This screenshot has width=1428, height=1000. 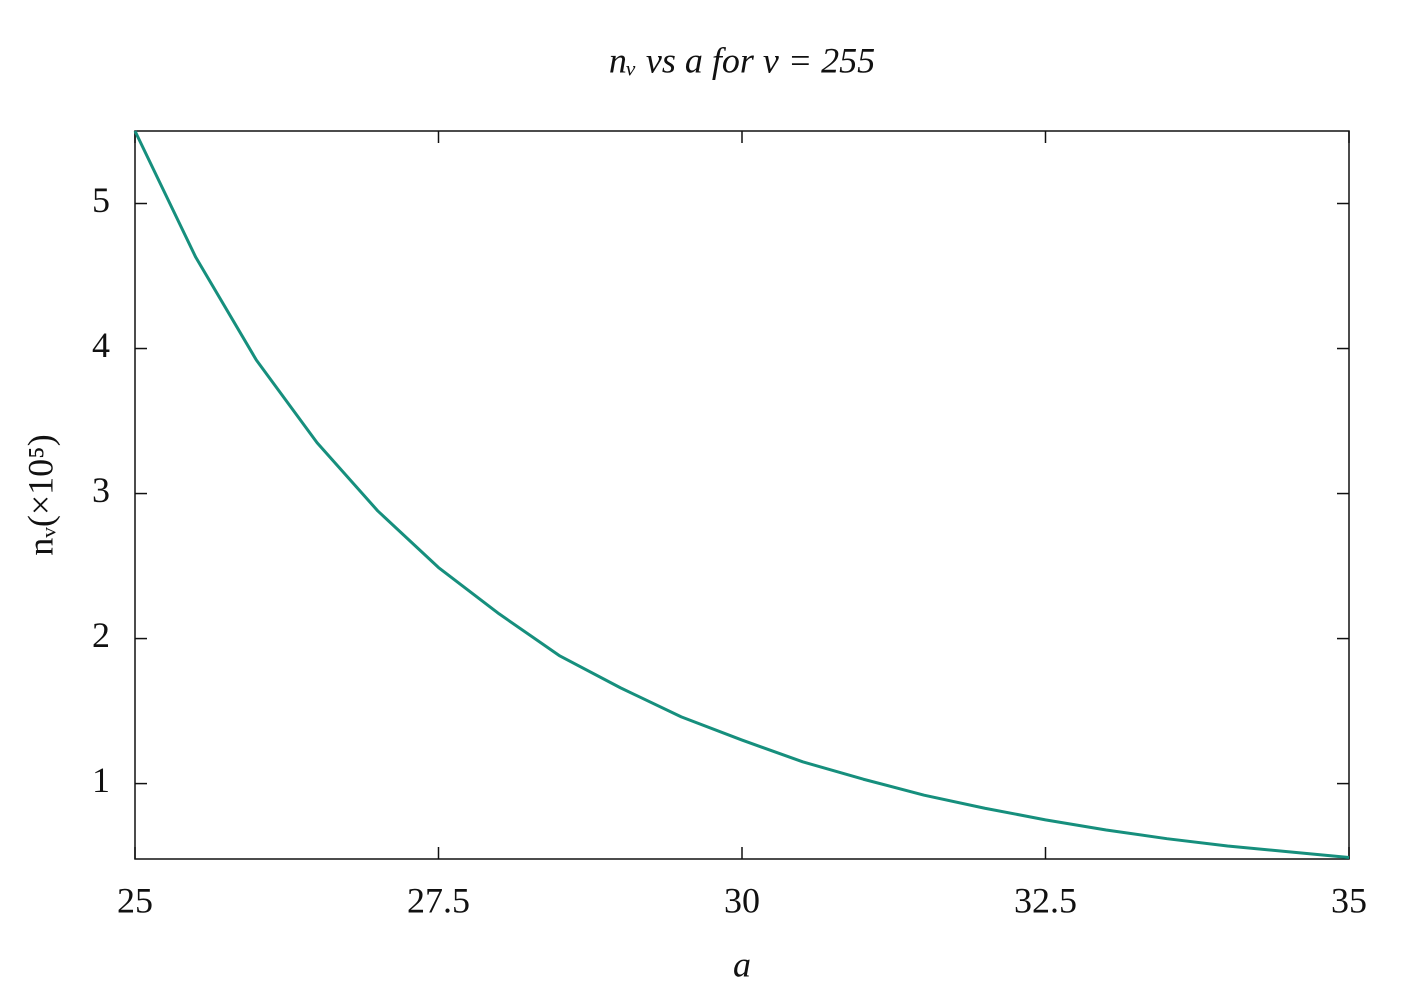 I want to click on x-tick-label: 27.5, so click(x=438, y=900).